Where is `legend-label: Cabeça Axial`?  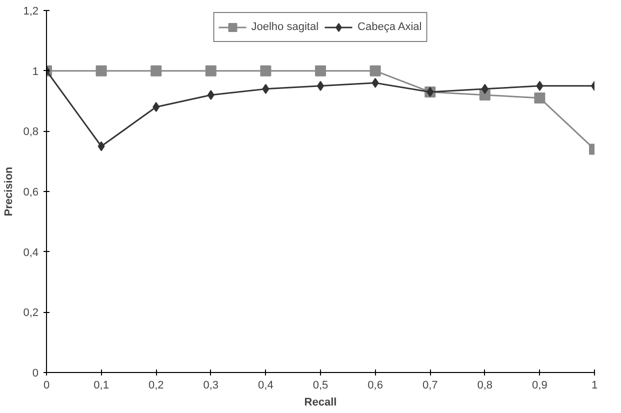 legend-label: Cabeça Axial is located at coordinates (390, 27).